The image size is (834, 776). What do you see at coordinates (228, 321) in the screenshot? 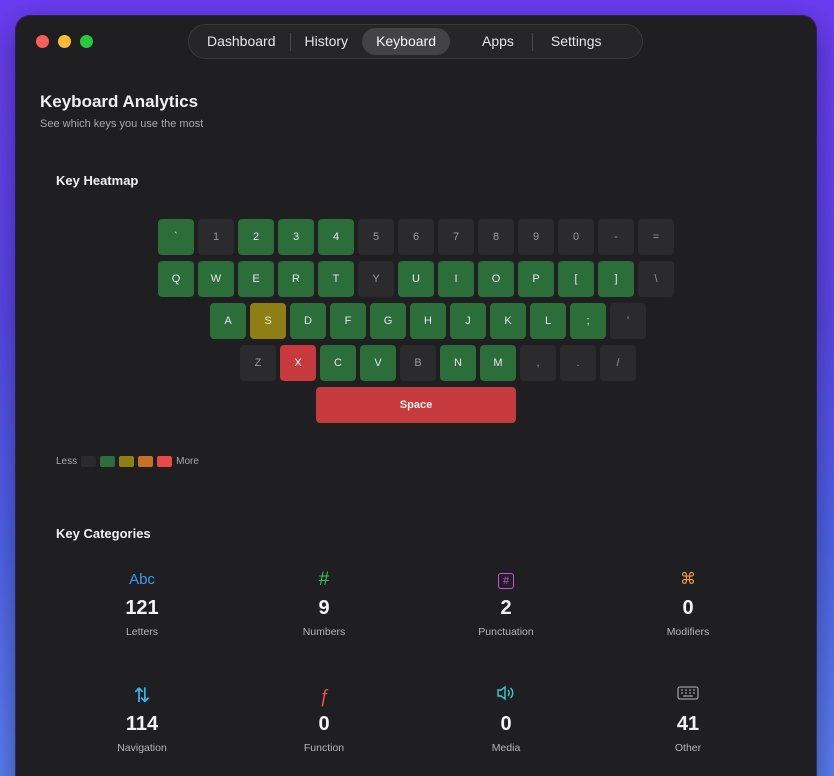
I see `key: A` at bounding box center [228, 321].